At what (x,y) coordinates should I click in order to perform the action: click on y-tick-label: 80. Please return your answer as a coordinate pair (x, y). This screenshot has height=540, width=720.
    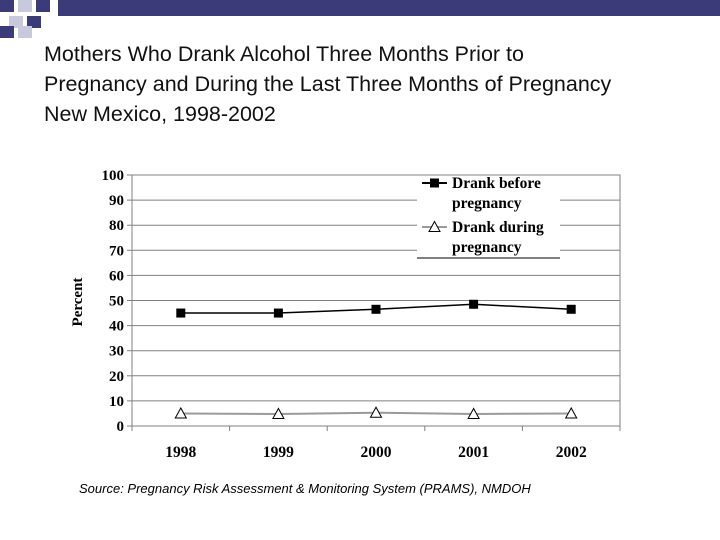
    Looking at the image, I should click on (116, 226).